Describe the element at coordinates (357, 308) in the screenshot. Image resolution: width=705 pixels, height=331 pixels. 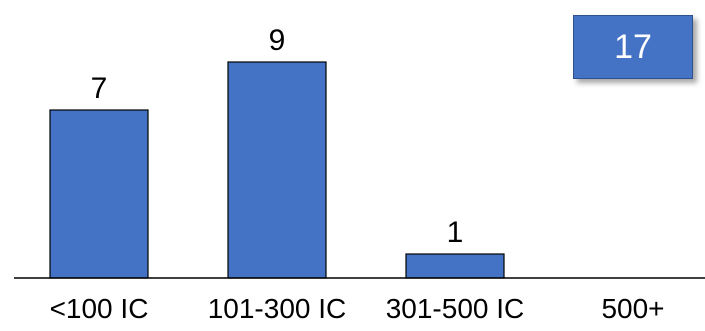
I see `x-ticks-layer: <100 IC 101-300 IC 301-500 IC 500+` at that location.